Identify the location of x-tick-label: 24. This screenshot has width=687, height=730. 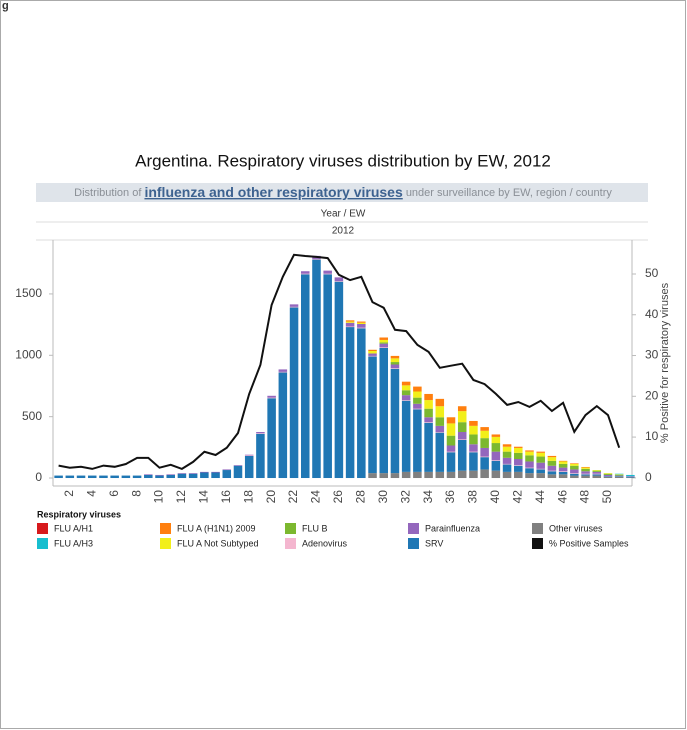
(316, 497).